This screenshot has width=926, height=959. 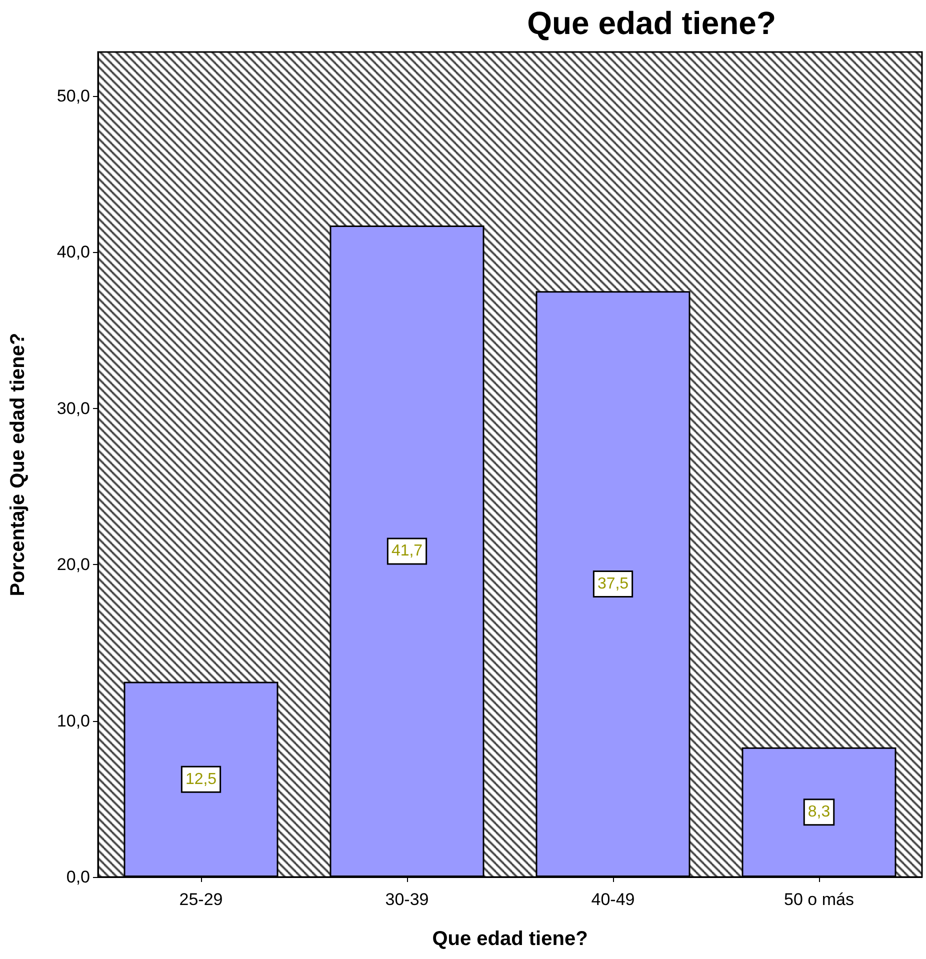 What do you see at coordinates (201, 899) in the screenshot?
I see `x-tick-label: 25-29` at bounding box center [201, 899].